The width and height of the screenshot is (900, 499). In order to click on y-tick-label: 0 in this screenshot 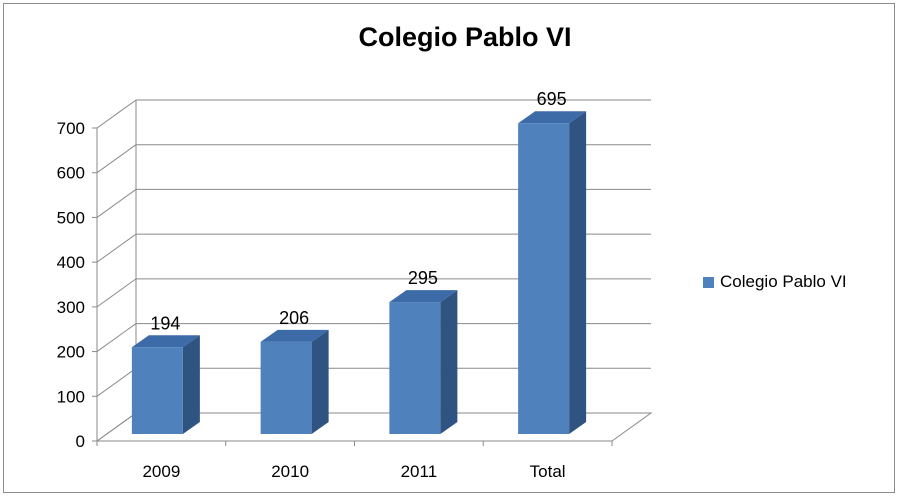, I will do `click(80, 441)`.